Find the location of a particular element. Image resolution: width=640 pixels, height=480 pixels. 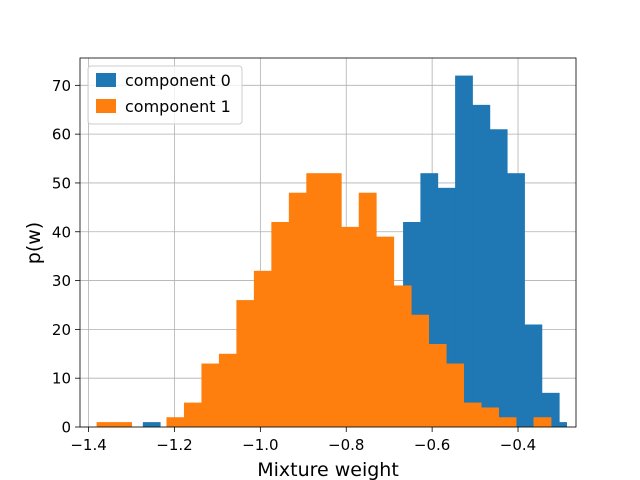

y-axis-ticks: 0 10 20 30 40 50 60 70 is located at coordinates (66, 257).